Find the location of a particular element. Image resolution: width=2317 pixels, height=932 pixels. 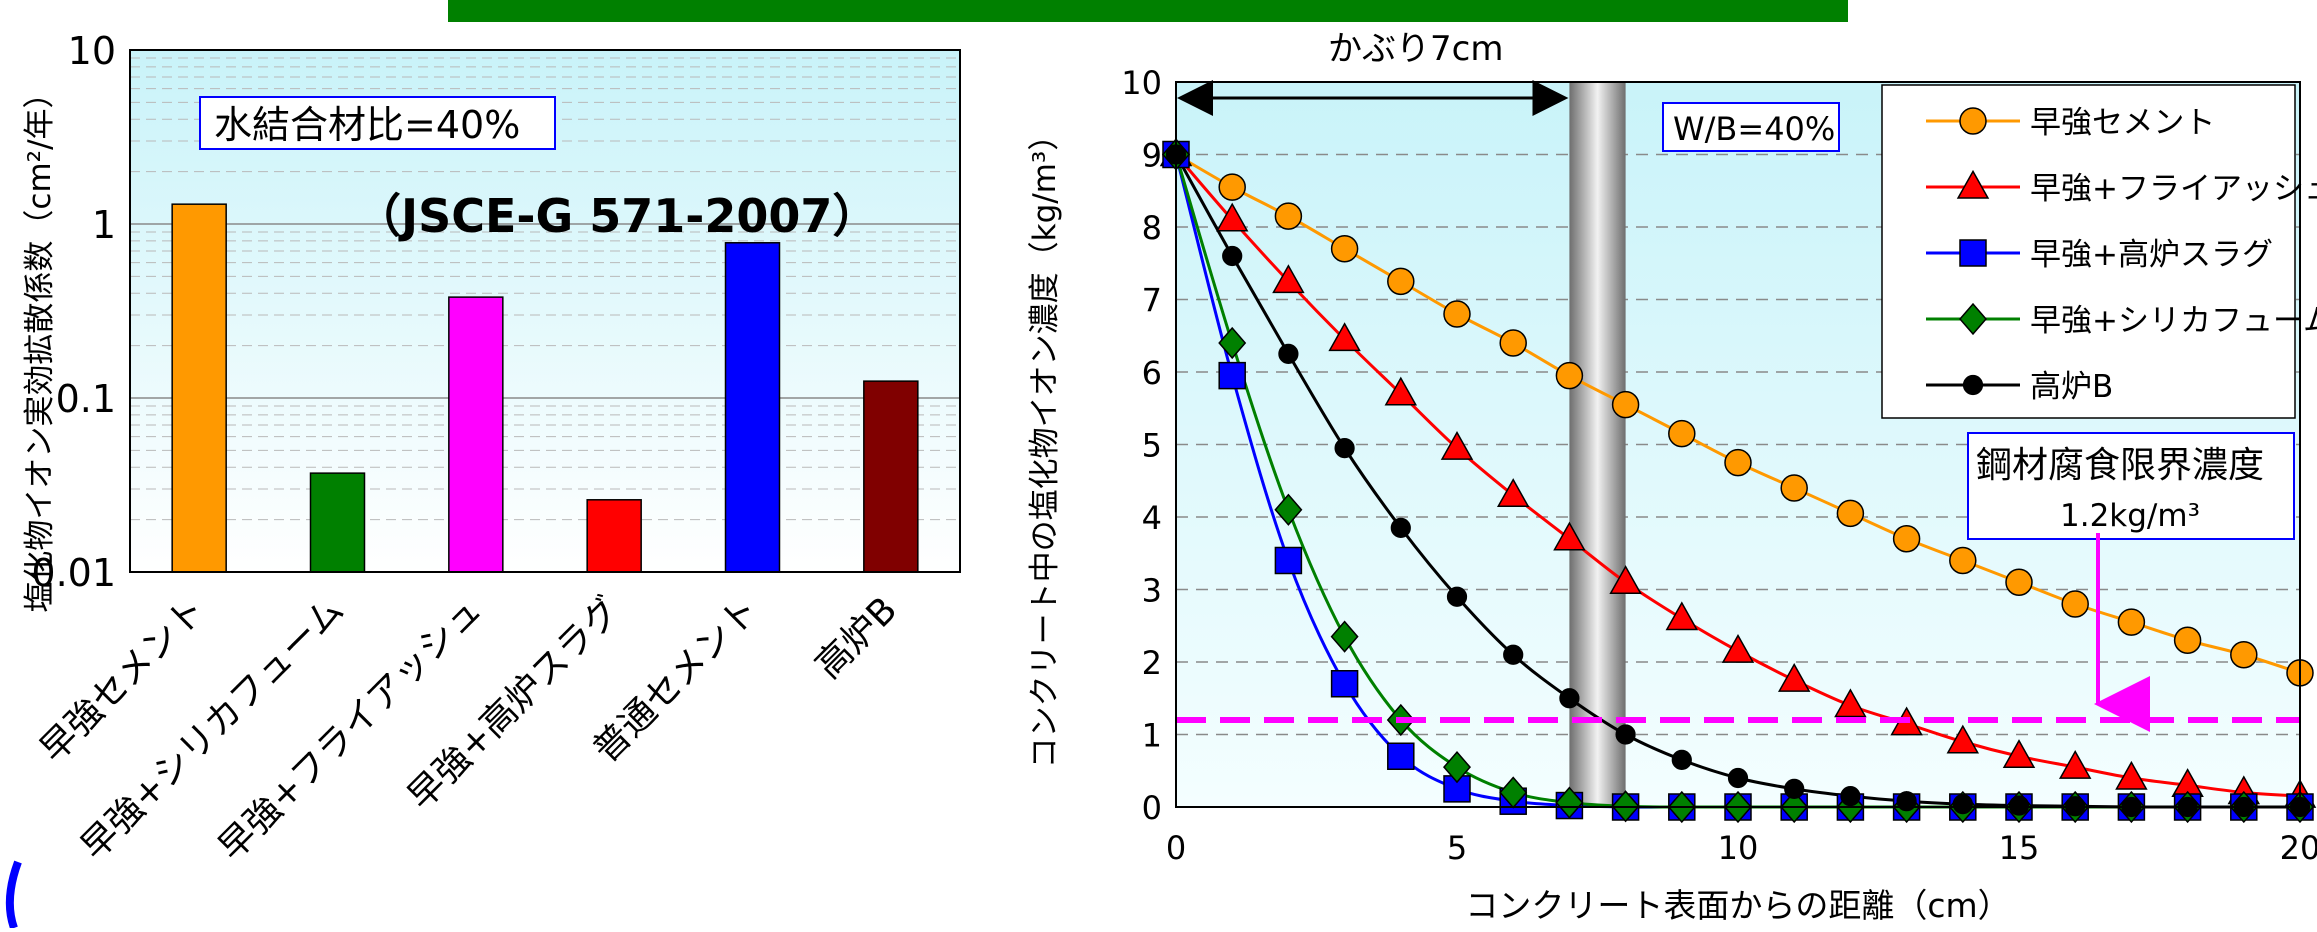

right-x-ticks: 0 5 10 15 20 is located at coordinates (1741, 848).